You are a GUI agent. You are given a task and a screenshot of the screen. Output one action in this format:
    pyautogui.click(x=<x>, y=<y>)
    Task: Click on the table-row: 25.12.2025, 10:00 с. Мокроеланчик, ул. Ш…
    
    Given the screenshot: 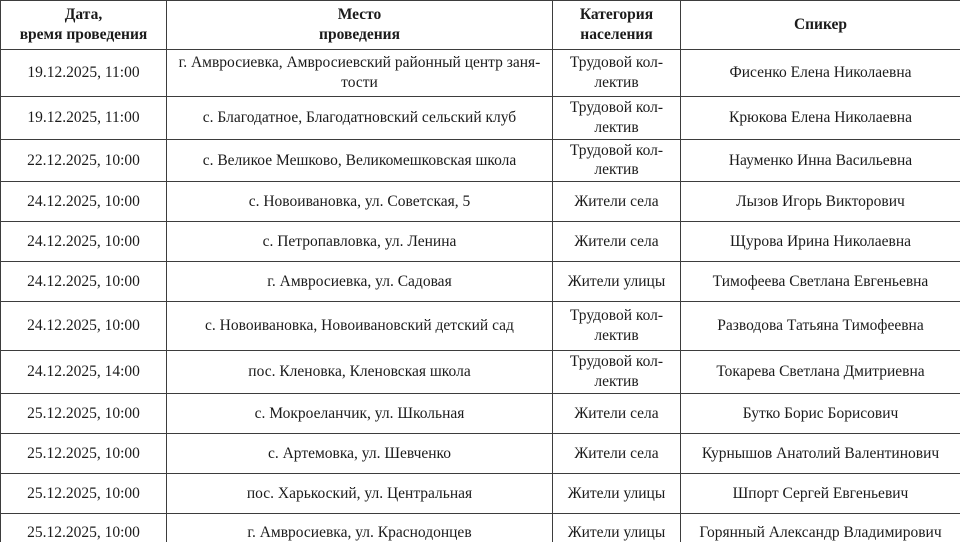 What is the action you would take?
    pyautogui.click(x=480, y=413)
    